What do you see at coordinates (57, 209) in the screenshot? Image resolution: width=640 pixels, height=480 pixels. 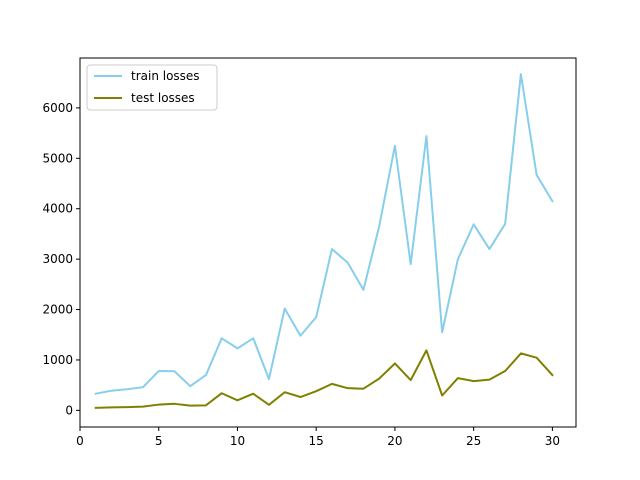 I see `y-tick-label: 4000` at bounding box center [57, 209].